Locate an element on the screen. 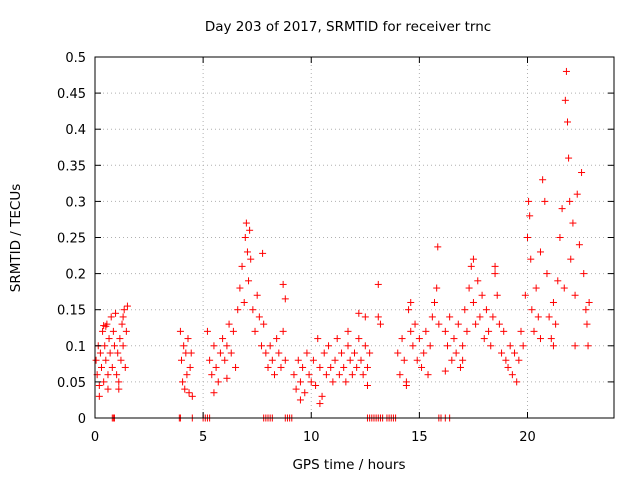  y-tick-label: 0.3 is located at coordinates (75, 202).